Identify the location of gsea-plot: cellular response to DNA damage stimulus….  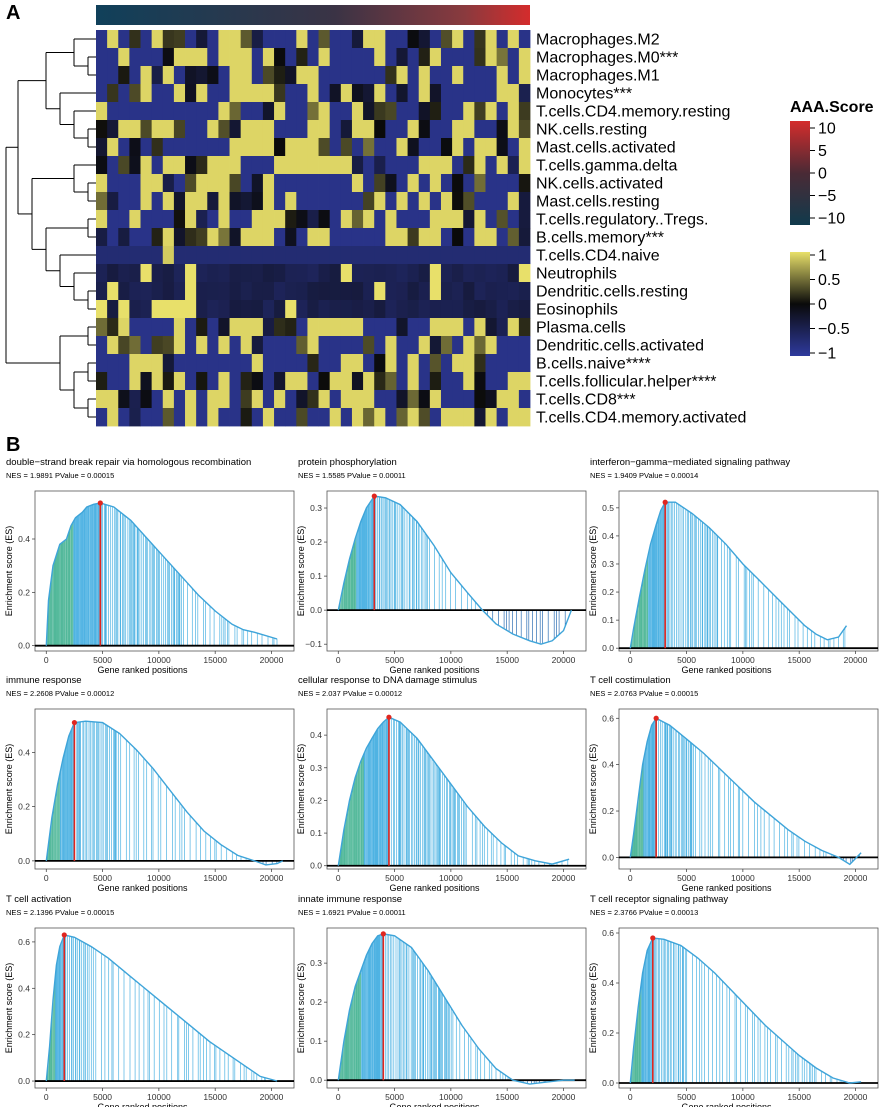
(441, 784).